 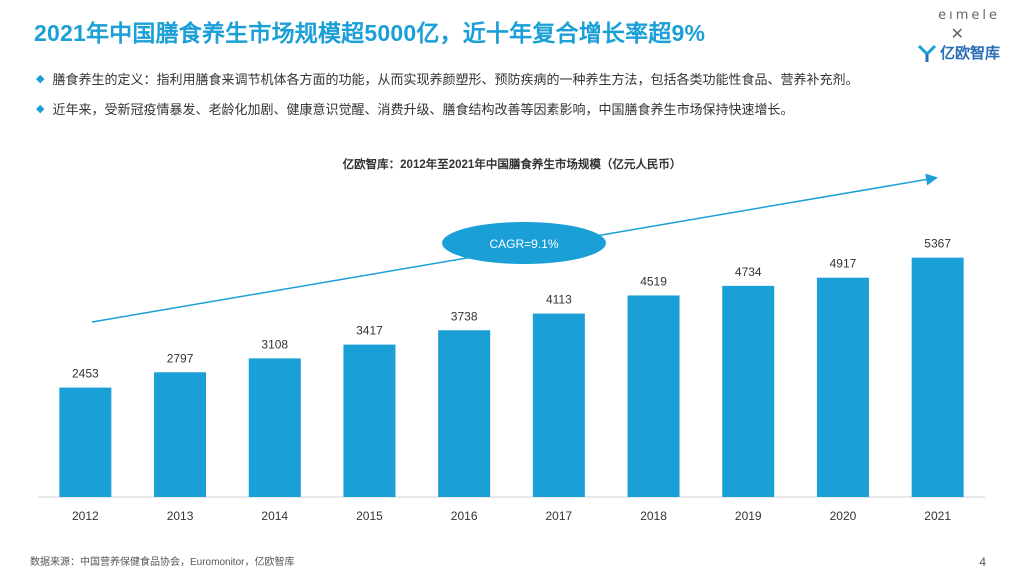 I want to click on data-label-2012: 2453, so click(x=85, y=374).